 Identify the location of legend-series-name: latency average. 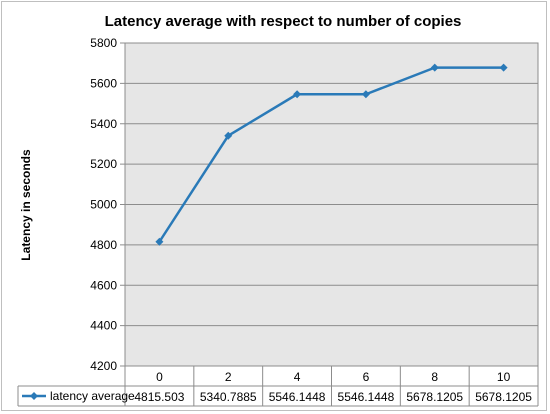
(92, 396).